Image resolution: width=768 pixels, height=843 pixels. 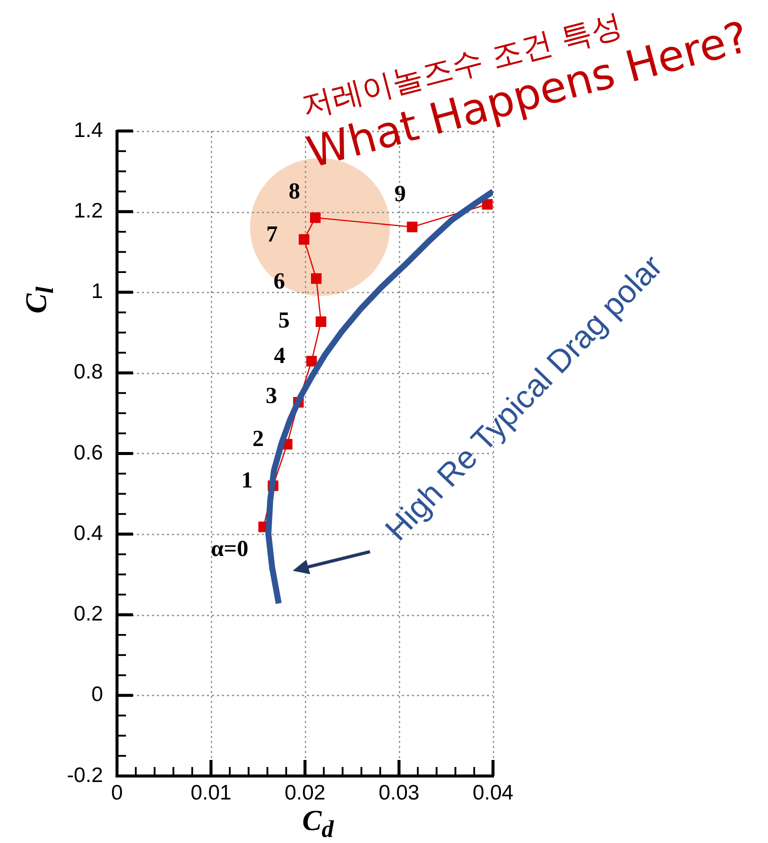 What do you see at coordinates (88, 452) in the screenshot?
I see `y-tick-label: 0.6` at bounding box center [88, 452].